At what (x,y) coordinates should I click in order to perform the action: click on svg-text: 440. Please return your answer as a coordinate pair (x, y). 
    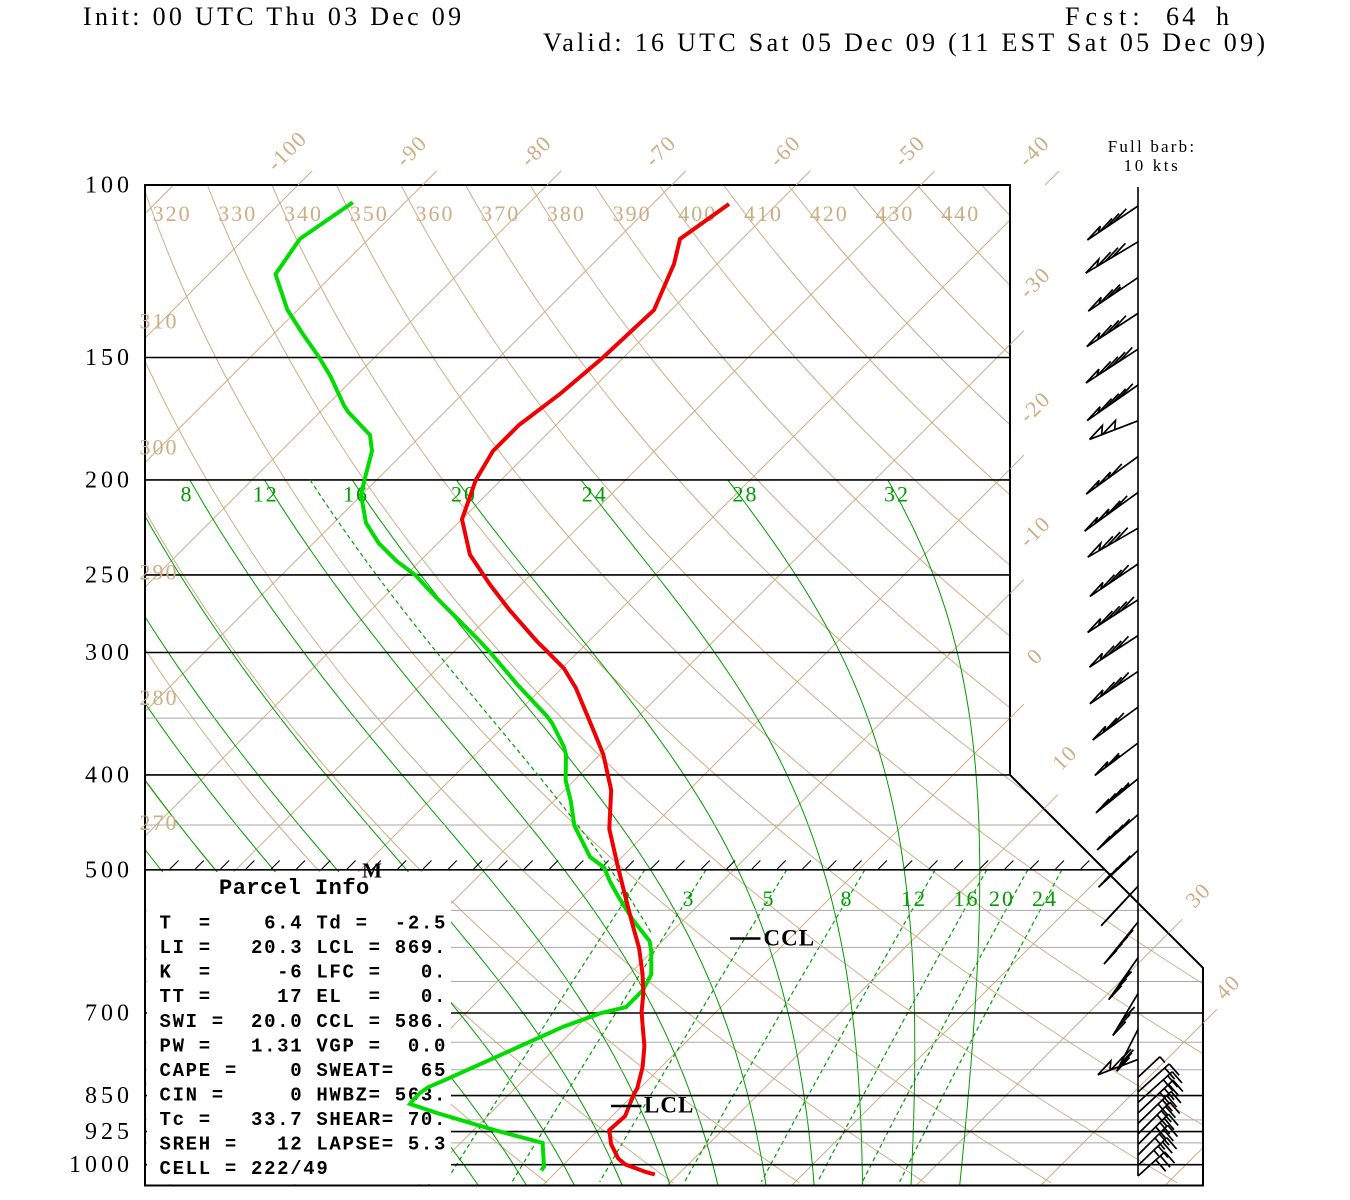
    Looking at the image, I should click on (960, 213).